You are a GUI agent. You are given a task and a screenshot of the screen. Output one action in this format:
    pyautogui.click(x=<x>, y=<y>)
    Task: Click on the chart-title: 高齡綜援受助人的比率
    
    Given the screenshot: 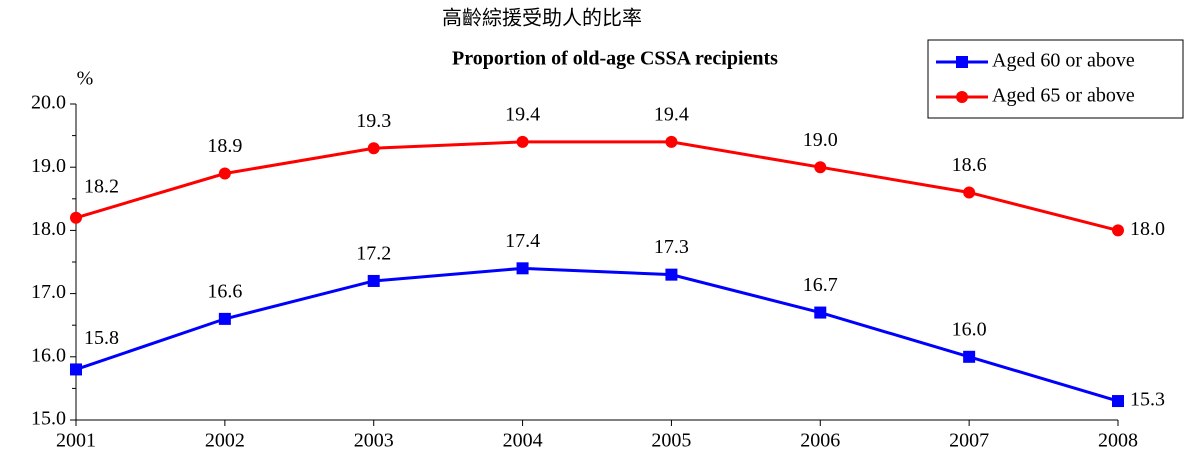 What is the action you would take?
    pyautogui.click(x=542, y=18)
    